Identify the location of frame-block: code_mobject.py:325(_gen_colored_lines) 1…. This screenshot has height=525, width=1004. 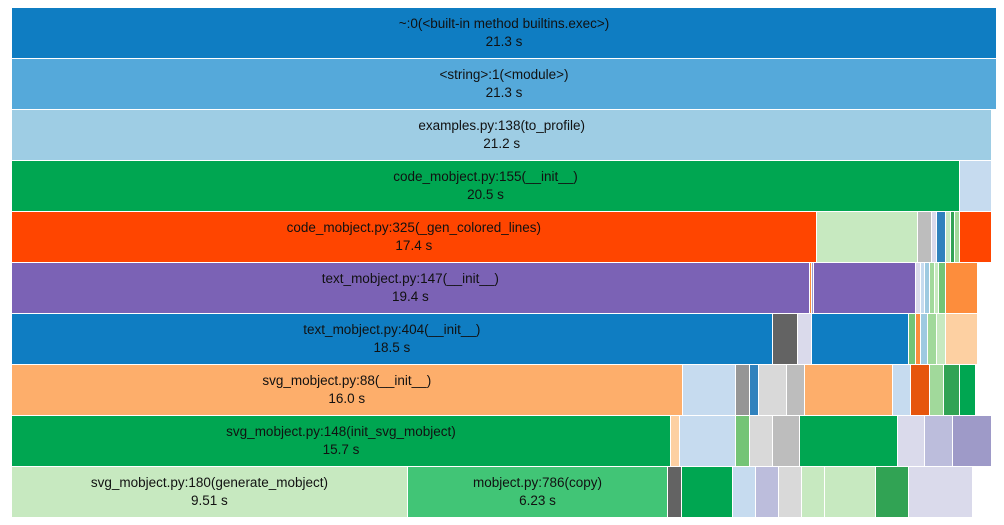
(414, 237).